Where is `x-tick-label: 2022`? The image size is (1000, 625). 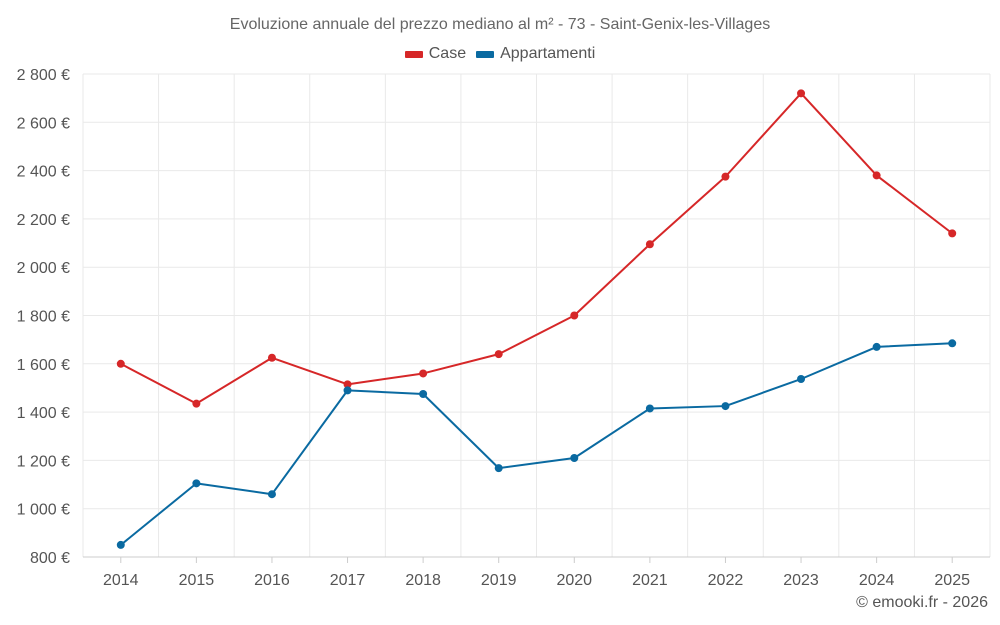 x-tick-label: 2022 is located at coordinates (726, 580).